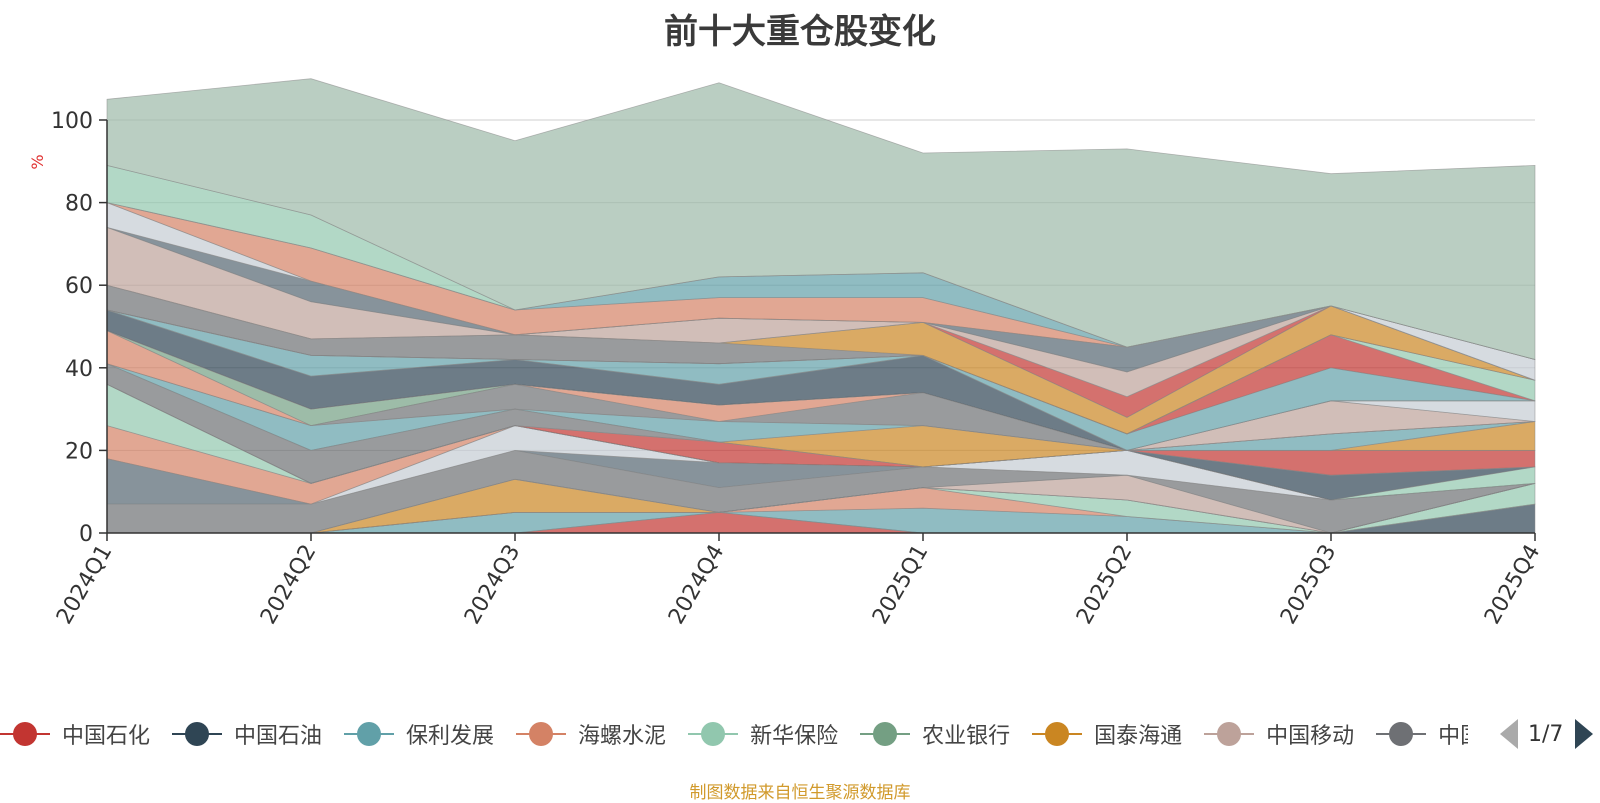  Describe the element at coordinates (79, 286) in the screenshot. I see `y-tick-label: 60` at that location.